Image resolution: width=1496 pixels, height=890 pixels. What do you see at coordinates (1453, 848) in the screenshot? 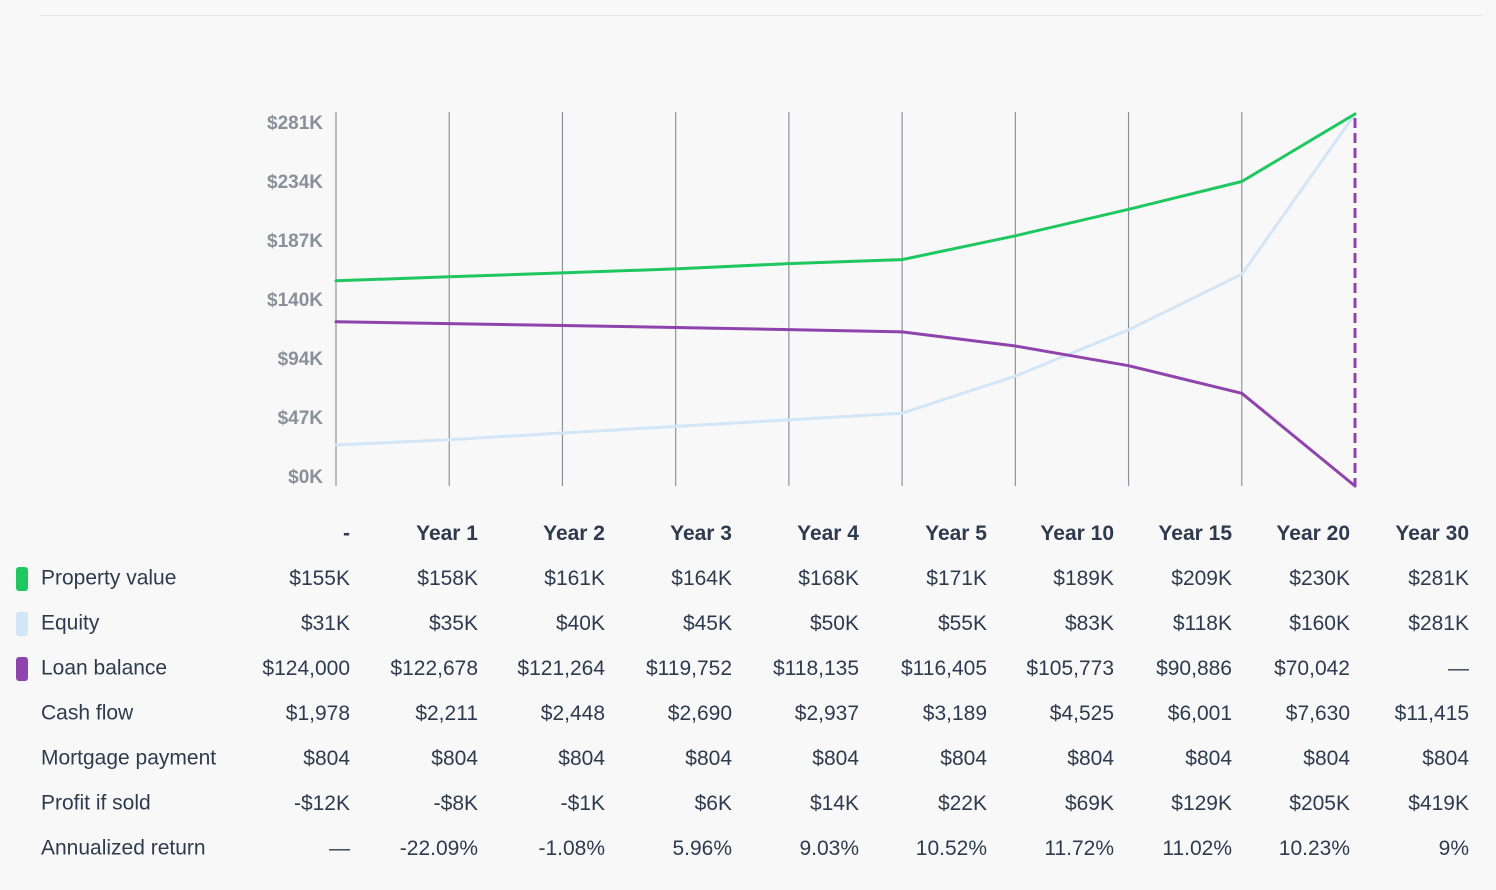
I see `table-cell: 9%` at bounding box center [1453, 848].